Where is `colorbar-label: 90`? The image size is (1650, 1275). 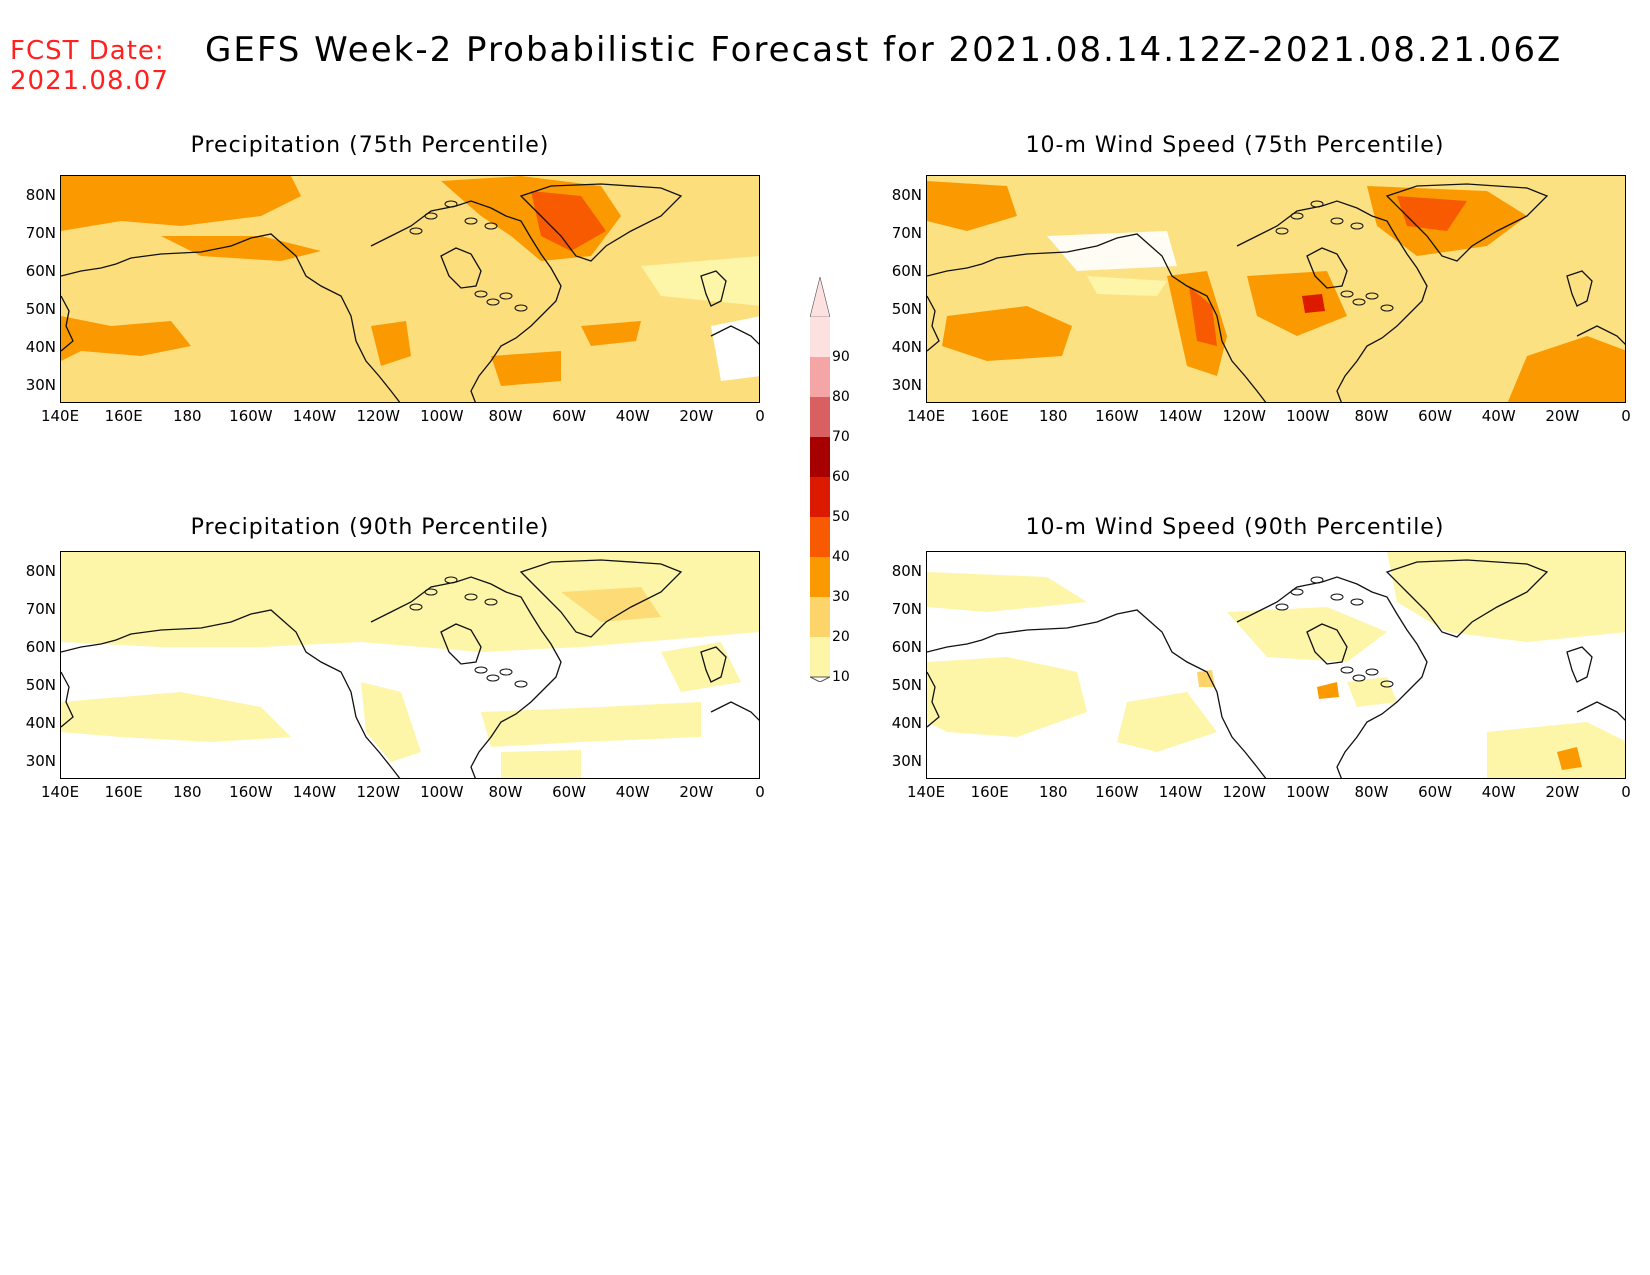
colorbar-label: 90 is located at coordinates (841, 357).